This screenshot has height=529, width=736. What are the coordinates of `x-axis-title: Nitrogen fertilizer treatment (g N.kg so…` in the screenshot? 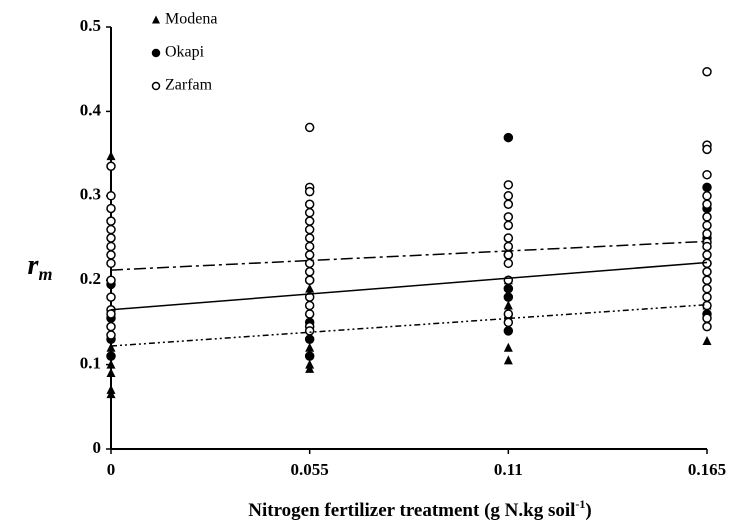 It's located at (419, 509).